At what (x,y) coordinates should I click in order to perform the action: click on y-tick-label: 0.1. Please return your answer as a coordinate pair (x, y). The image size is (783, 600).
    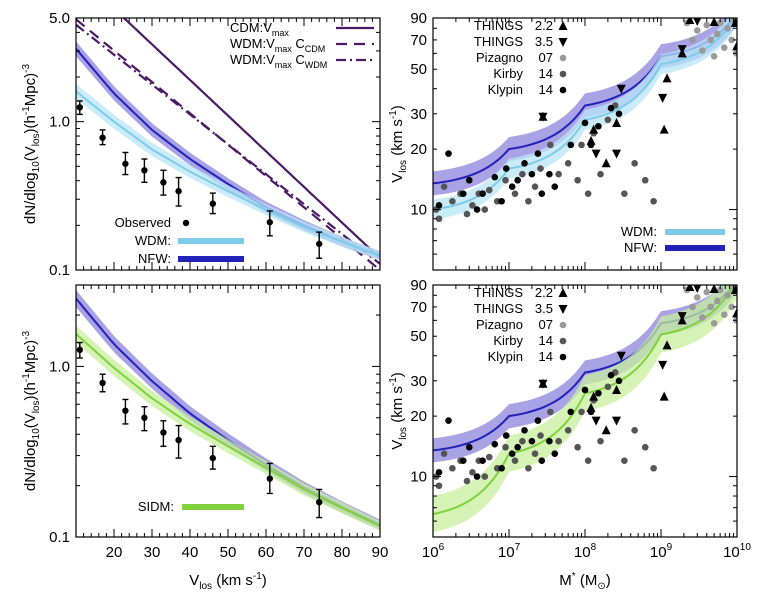
    Looking at the image, I should click on (59, 537).